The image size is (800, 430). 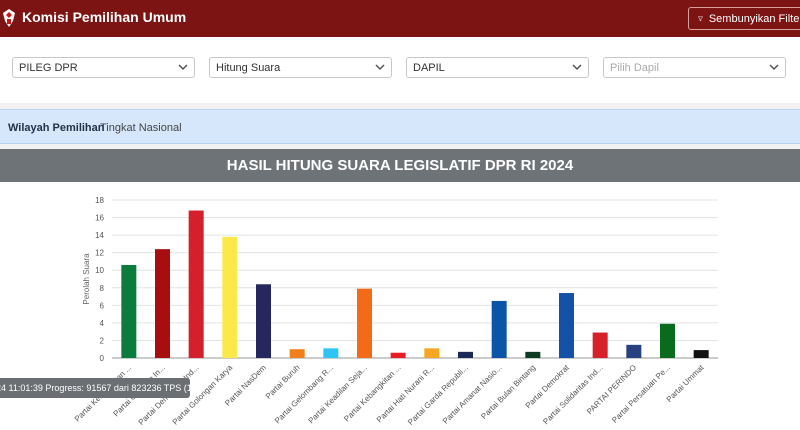 I want to click on election-select-value: PILEG DPR, so click(x=48, y=67).